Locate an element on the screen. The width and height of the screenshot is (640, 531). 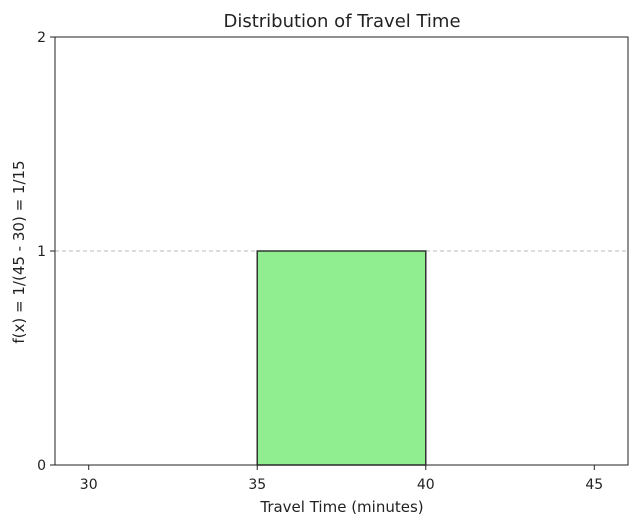
chart-title: Distribution of Travel Time is located at coordinates (341, 21).